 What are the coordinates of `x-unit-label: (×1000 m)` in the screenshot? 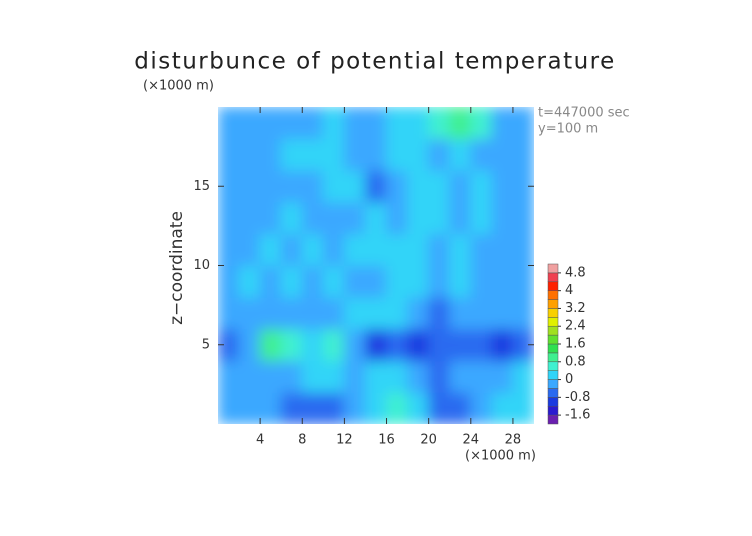 It's located at (500, 456).